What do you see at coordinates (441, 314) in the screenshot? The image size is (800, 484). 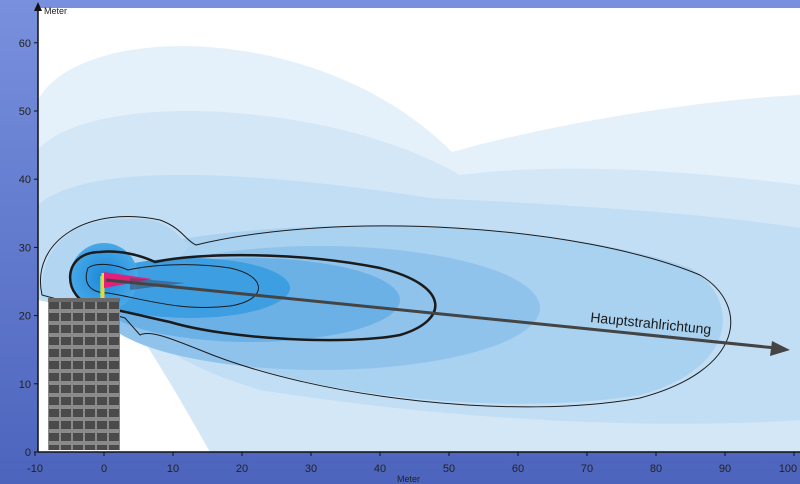 I see `beam-arrow-line` at bounding box center [441, 314].